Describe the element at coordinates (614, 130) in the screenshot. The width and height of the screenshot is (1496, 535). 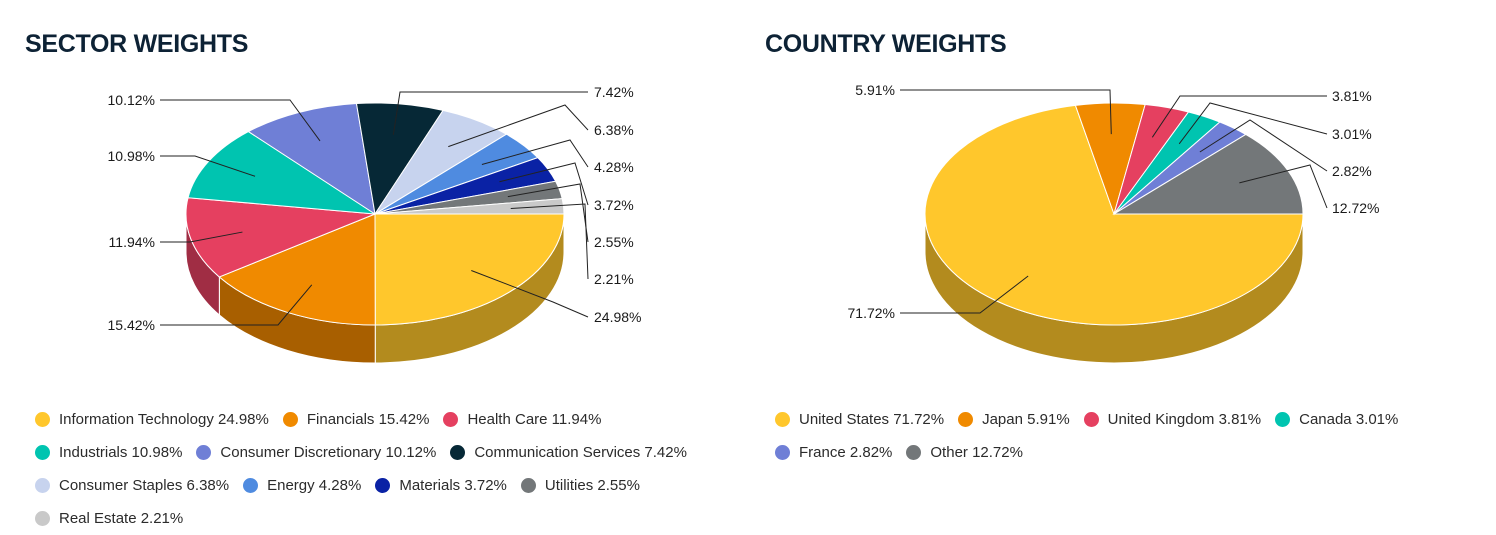
I see `data-label-consumer-staples: 6.38%` at that location.